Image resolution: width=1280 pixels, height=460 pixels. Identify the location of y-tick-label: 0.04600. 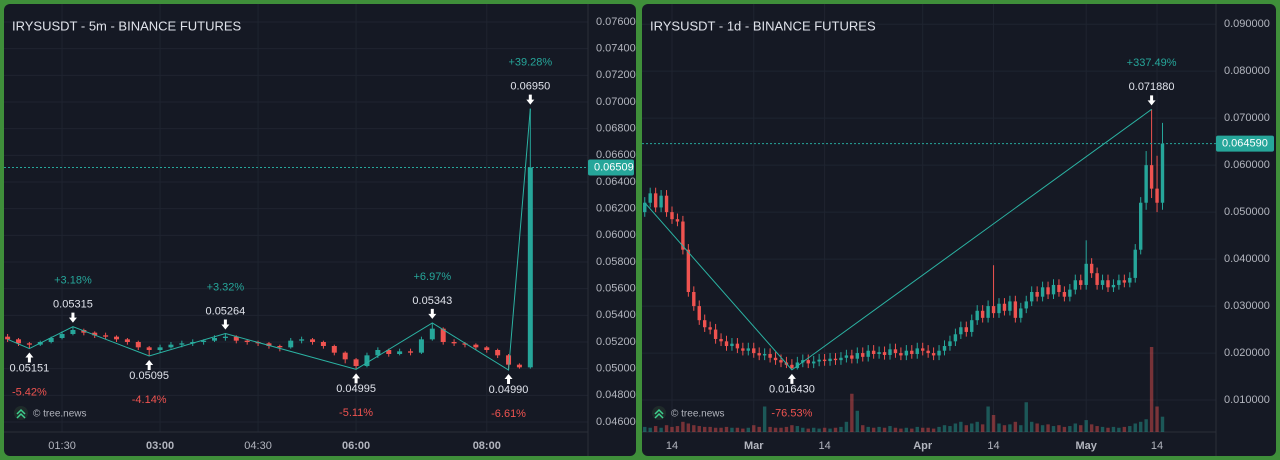
(616, 422).